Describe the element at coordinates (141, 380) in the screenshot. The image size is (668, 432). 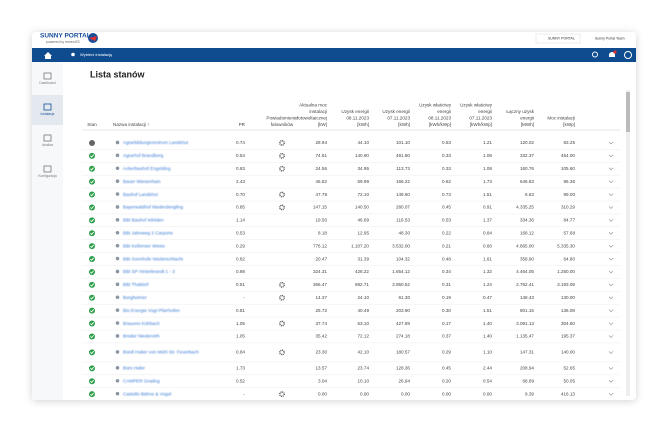
I see `plant-name: CAMPER Gnaling` at that location.